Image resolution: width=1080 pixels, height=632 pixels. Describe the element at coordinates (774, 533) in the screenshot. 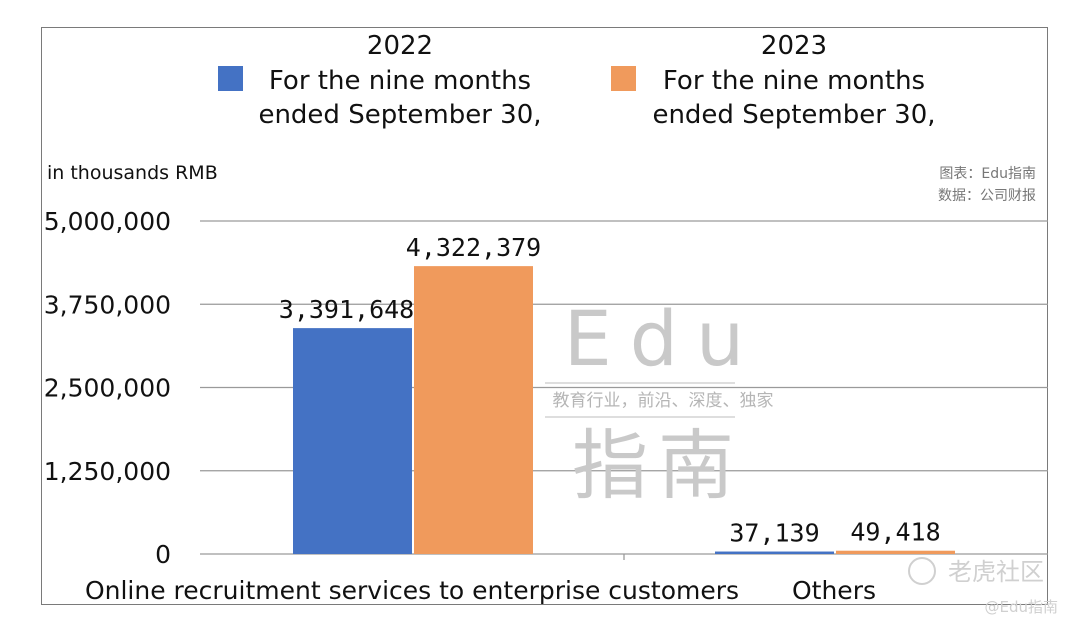

I see `data-label-2022: 37,139` at that location.